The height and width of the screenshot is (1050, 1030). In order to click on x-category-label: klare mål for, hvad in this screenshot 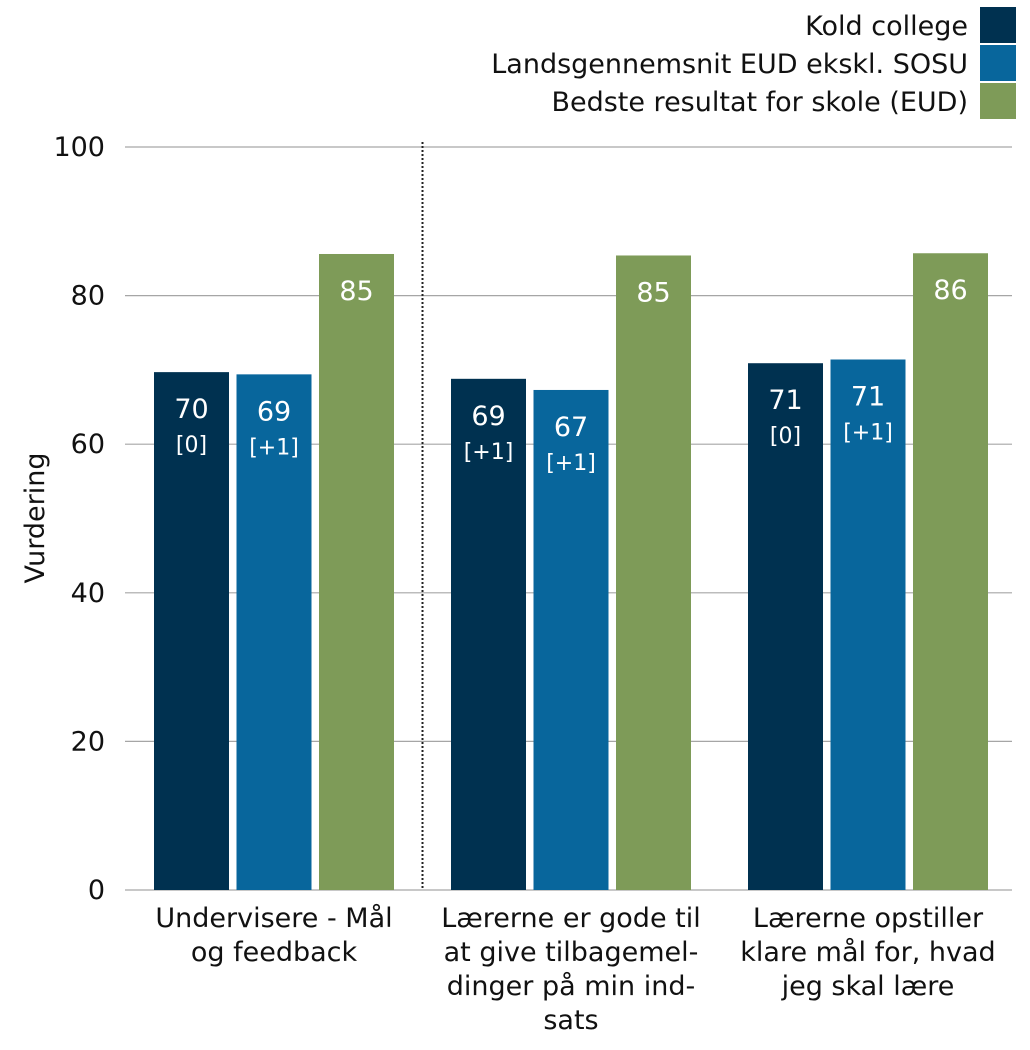, I will do `click(867, 952)`.